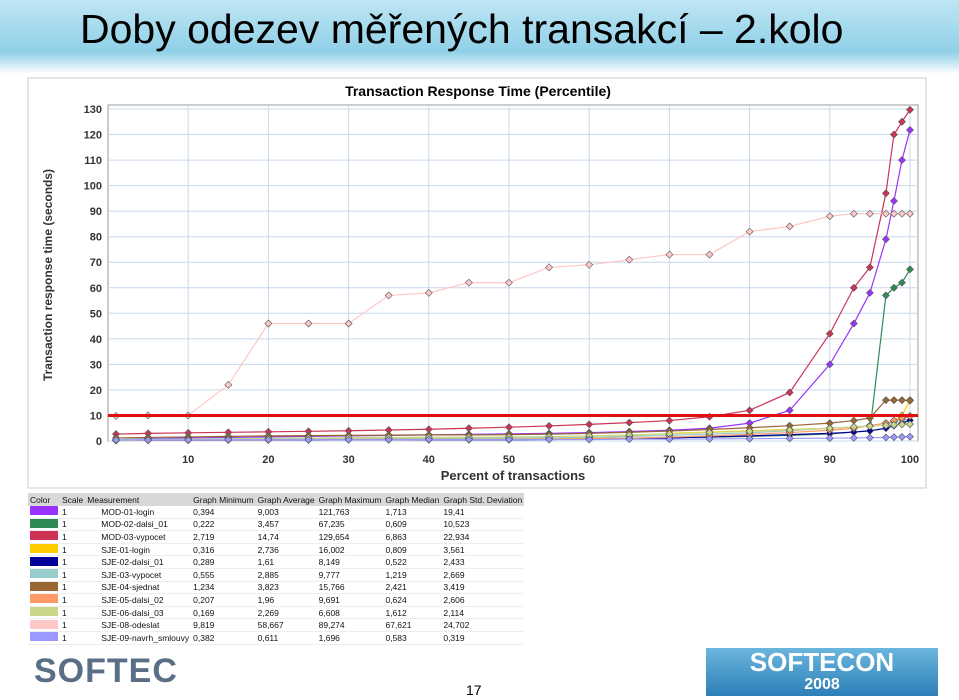 The image size is (959, 700). What do you see at coordinates (188, 460) in the screenshot?
I see `x-tick-label: 10` at bounding box center [188, 460].